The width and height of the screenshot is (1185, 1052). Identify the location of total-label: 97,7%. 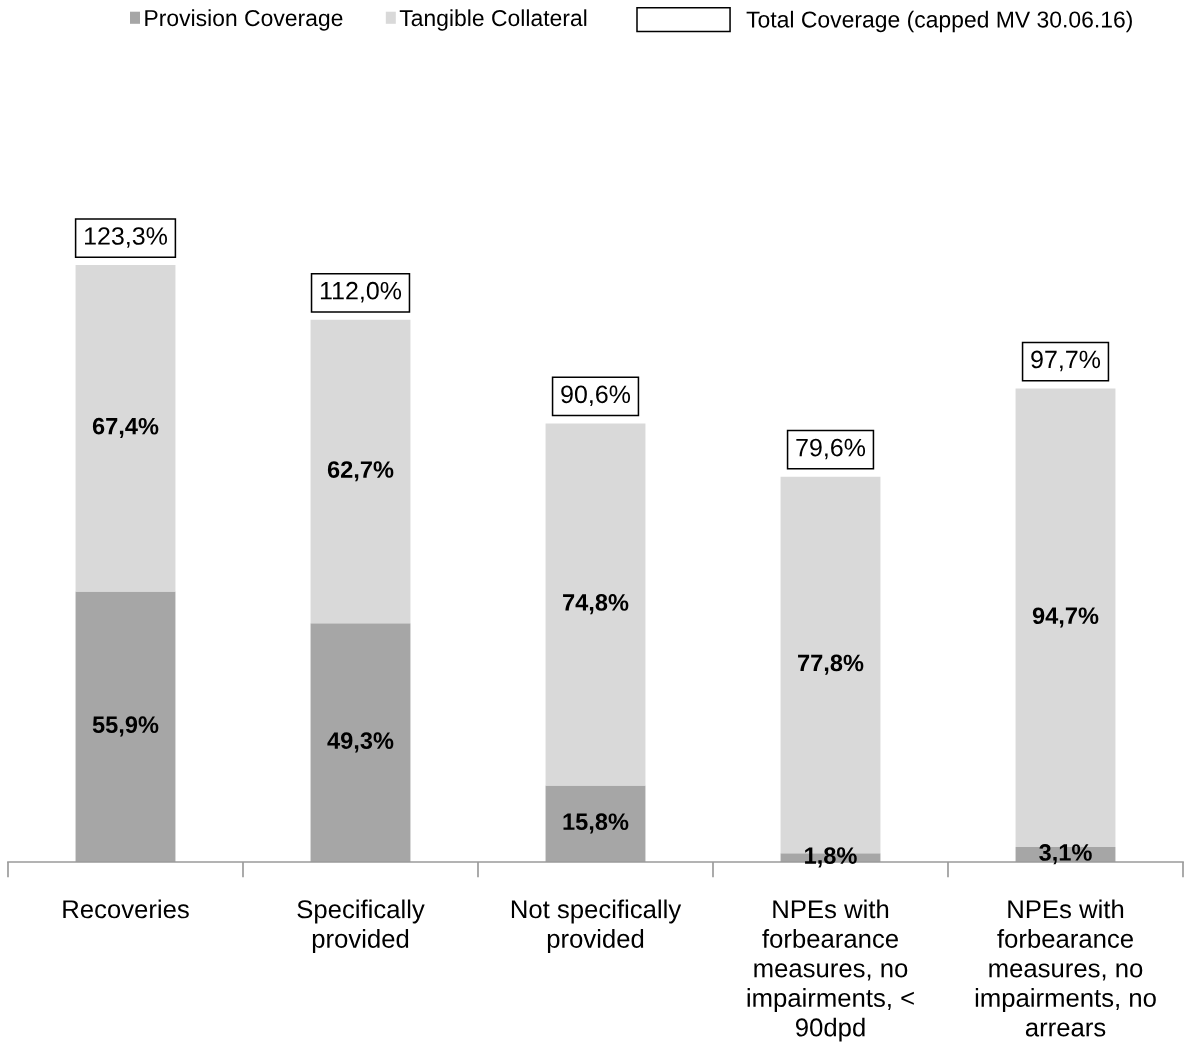
(1066, 361).